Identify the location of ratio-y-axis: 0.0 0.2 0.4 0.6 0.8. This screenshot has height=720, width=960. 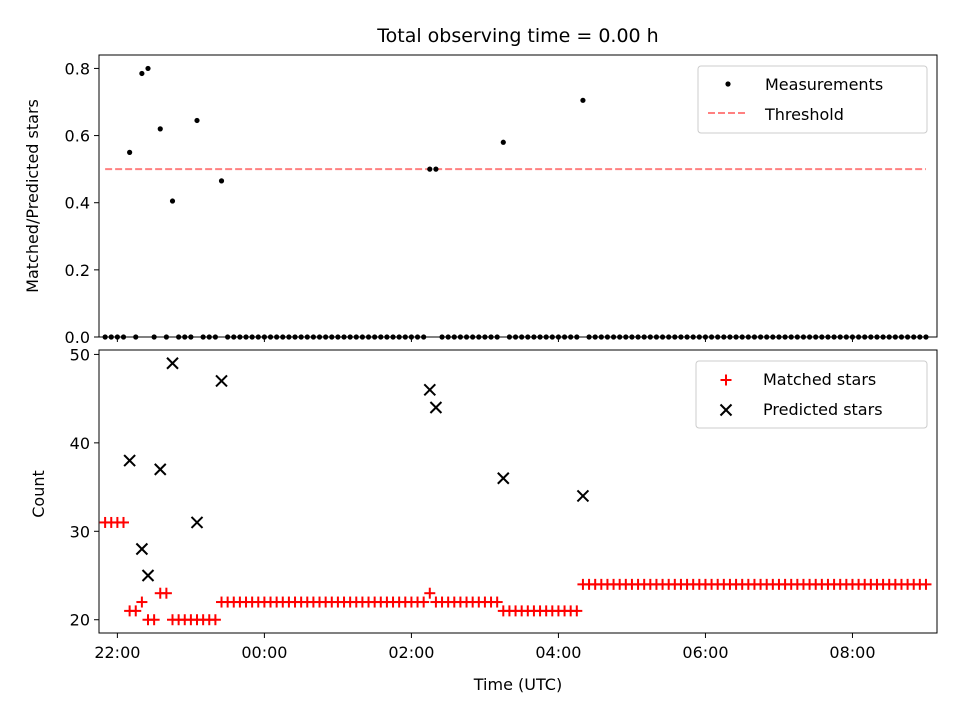
(82, 203).